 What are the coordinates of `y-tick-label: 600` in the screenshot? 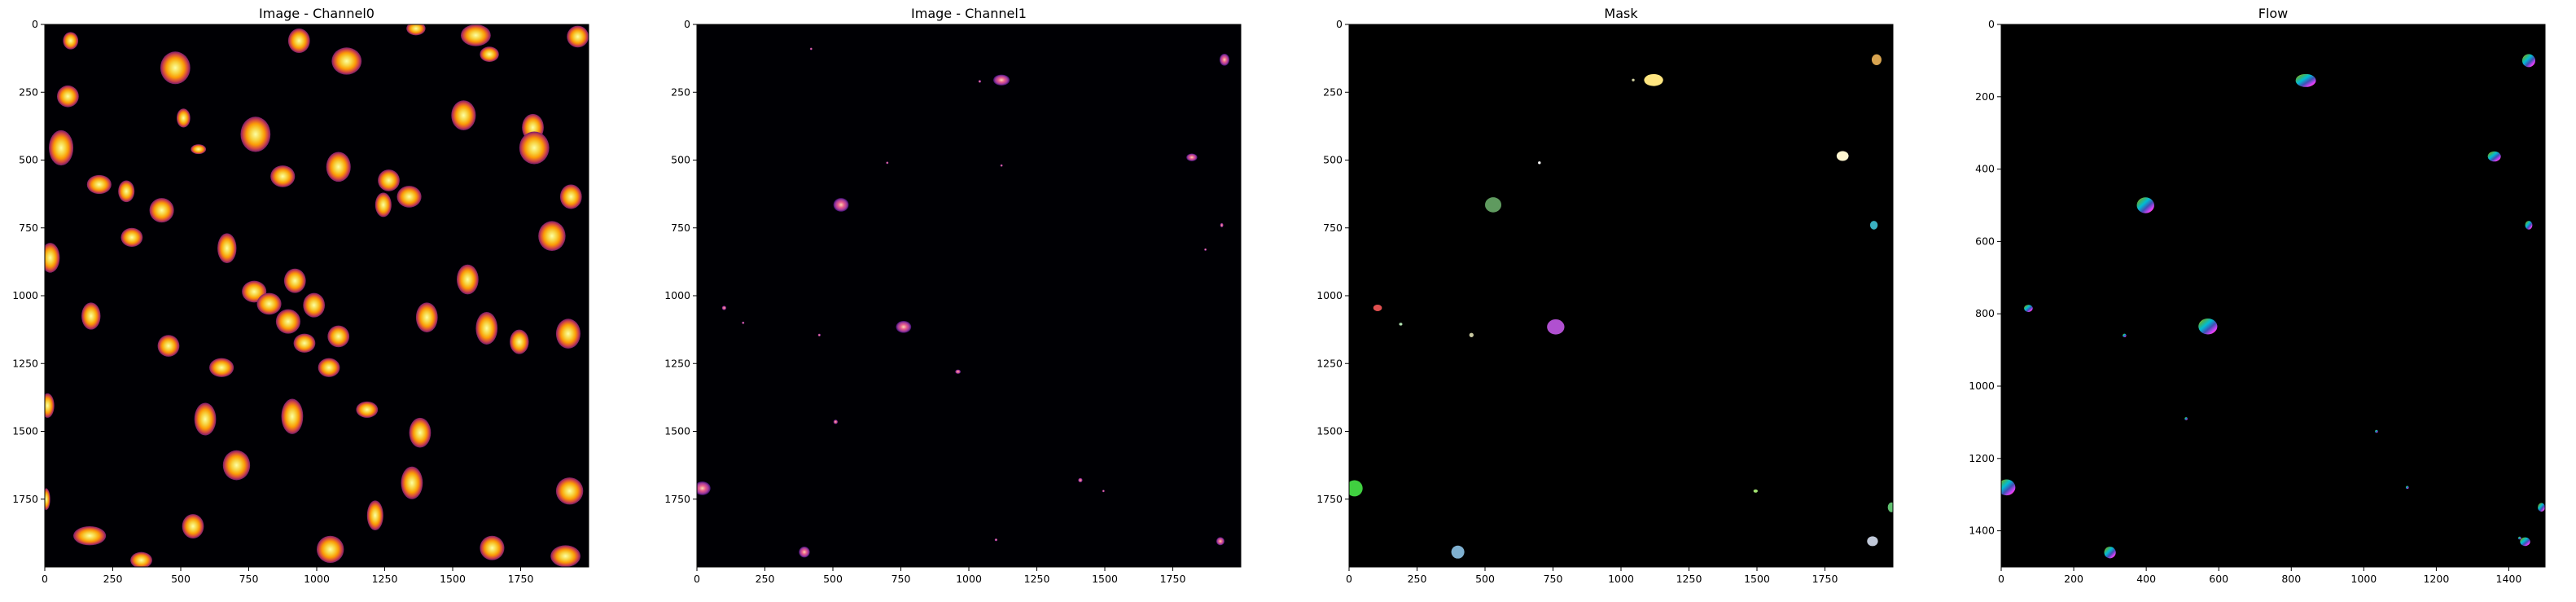 It's located at (1985, 241).